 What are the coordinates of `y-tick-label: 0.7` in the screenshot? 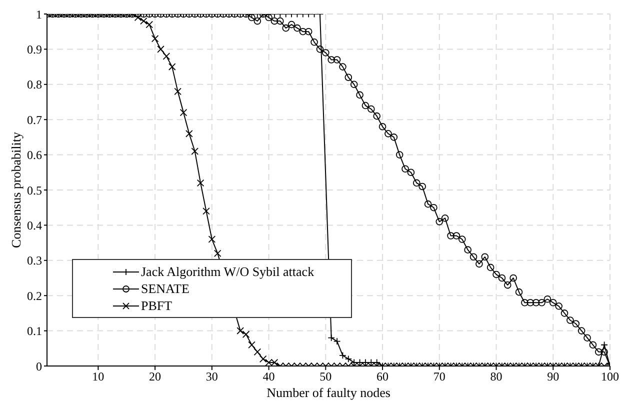 It's located at (34, 119).